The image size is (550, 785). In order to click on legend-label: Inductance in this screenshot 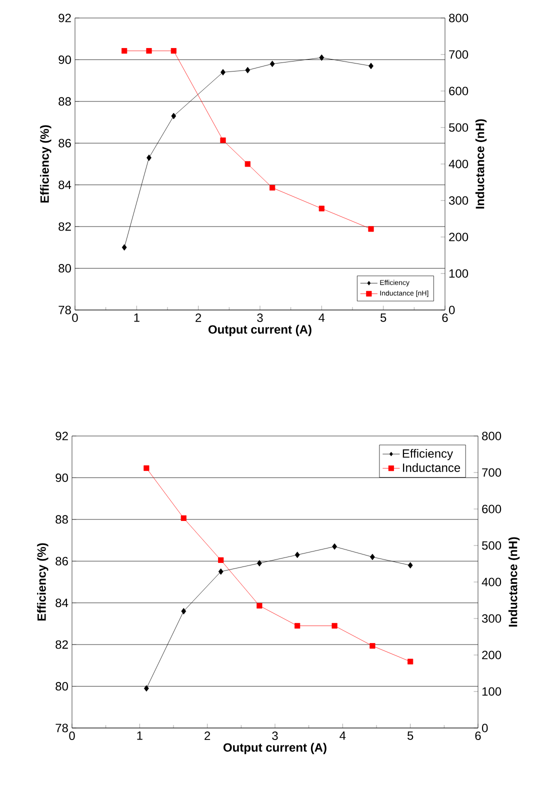, I will do `click(431, 467)`.